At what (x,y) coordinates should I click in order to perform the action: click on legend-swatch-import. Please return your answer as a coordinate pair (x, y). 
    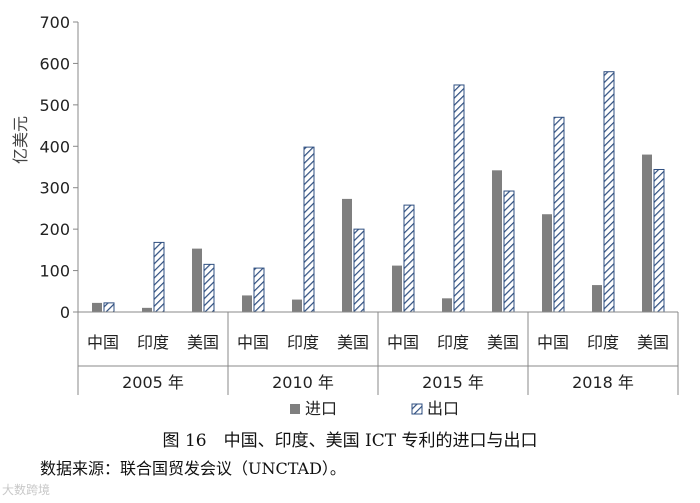
    Looking at the image, I should click on (295, 409).